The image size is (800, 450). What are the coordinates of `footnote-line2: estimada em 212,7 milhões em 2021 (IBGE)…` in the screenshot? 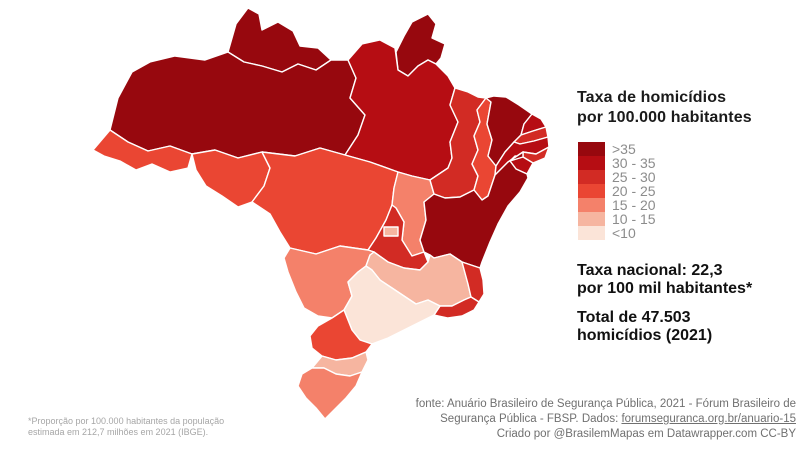 It's located at (118, 432).